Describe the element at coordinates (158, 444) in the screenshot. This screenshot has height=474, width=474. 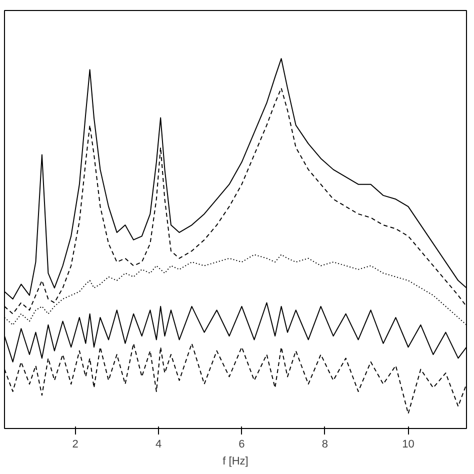
I see `x-tick-label: 4` at that location.